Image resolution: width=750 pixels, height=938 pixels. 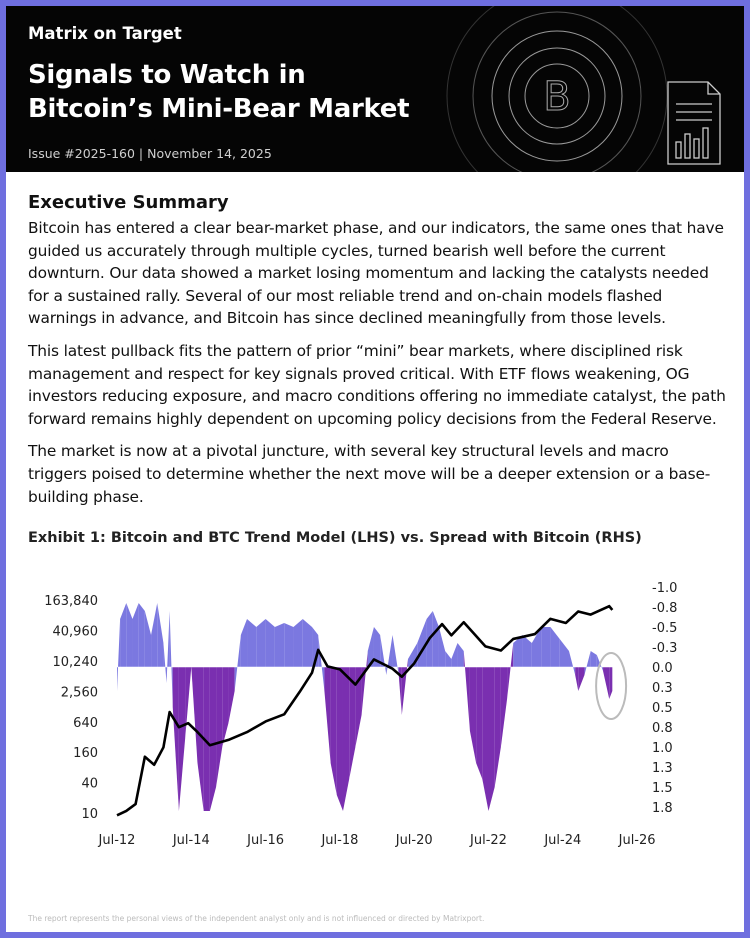 What do you see at coordinates (191, 840) in the screenshot?
I see `x-axis-tick: Jul-14` at bounding box center [191, 840].